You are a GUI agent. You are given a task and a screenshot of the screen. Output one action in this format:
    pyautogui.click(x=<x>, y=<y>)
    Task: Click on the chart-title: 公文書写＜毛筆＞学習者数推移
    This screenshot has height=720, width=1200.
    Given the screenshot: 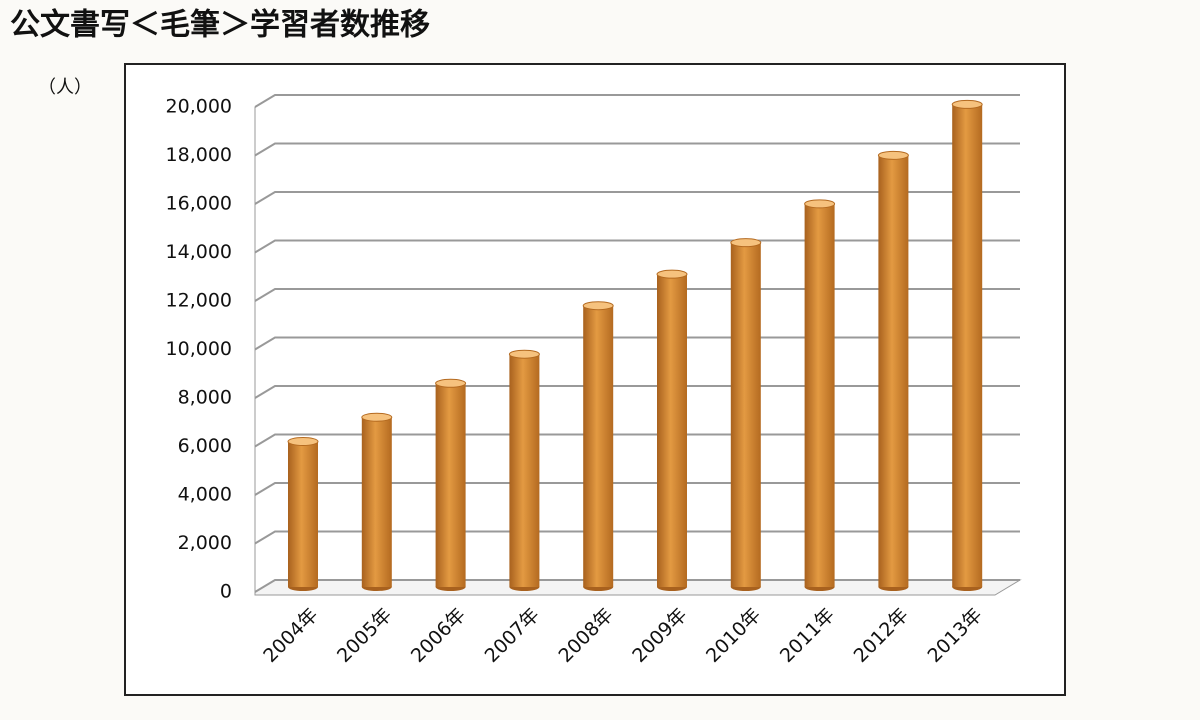 What is the action you would take?
    pyautogui.click(x=220, y=25)
    